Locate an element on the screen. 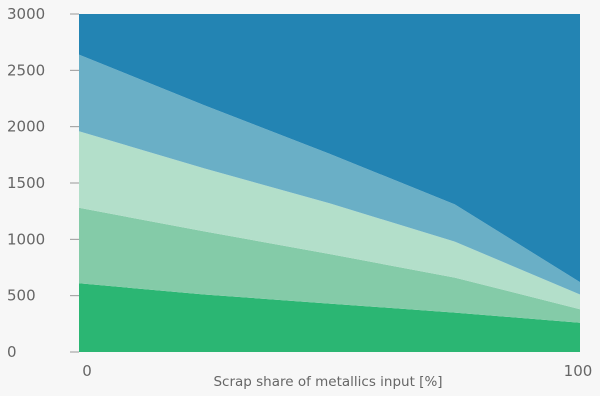 This screenshot has width=600, height=396. y-tick-label: 2000 is located at coordinates (26, 127).